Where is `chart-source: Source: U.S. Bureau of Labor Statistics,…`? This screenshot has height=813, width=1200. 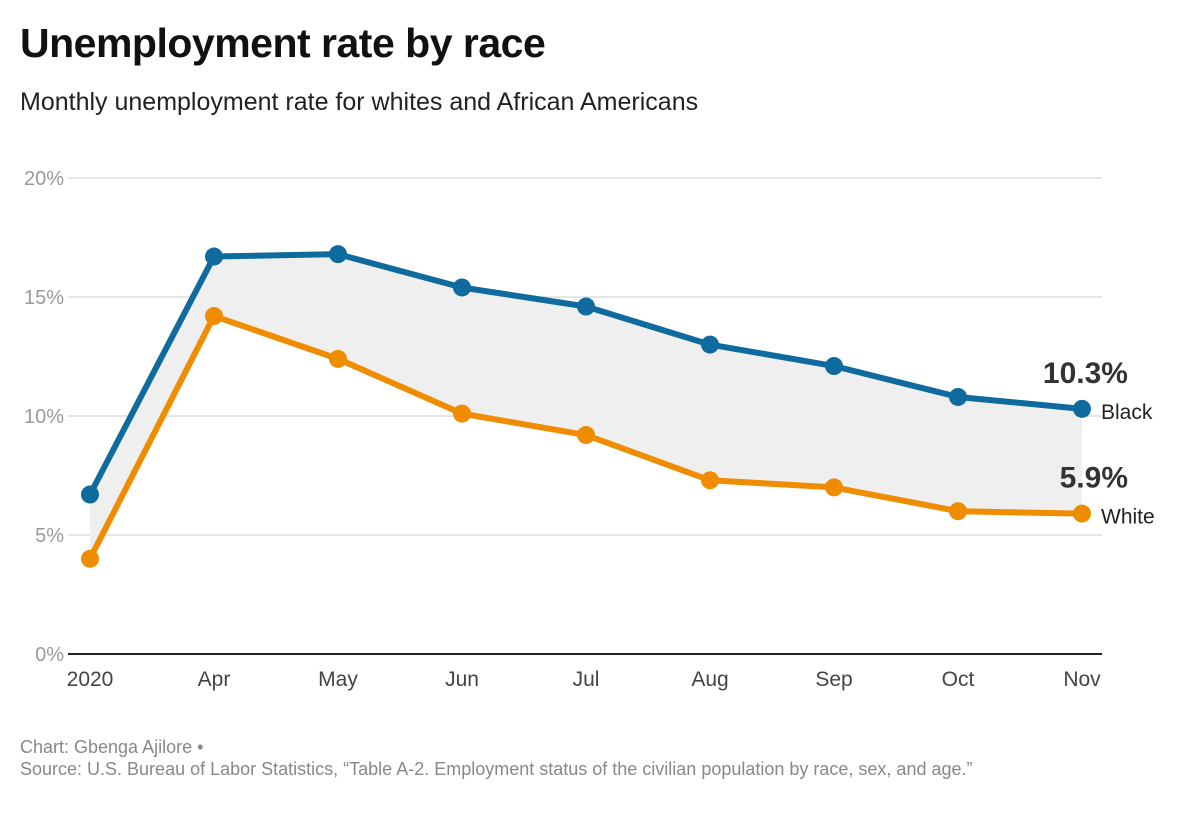
chart-source: Source: U.S. Bureau of Labor Statistics,… is located at coordinates (496, 769).